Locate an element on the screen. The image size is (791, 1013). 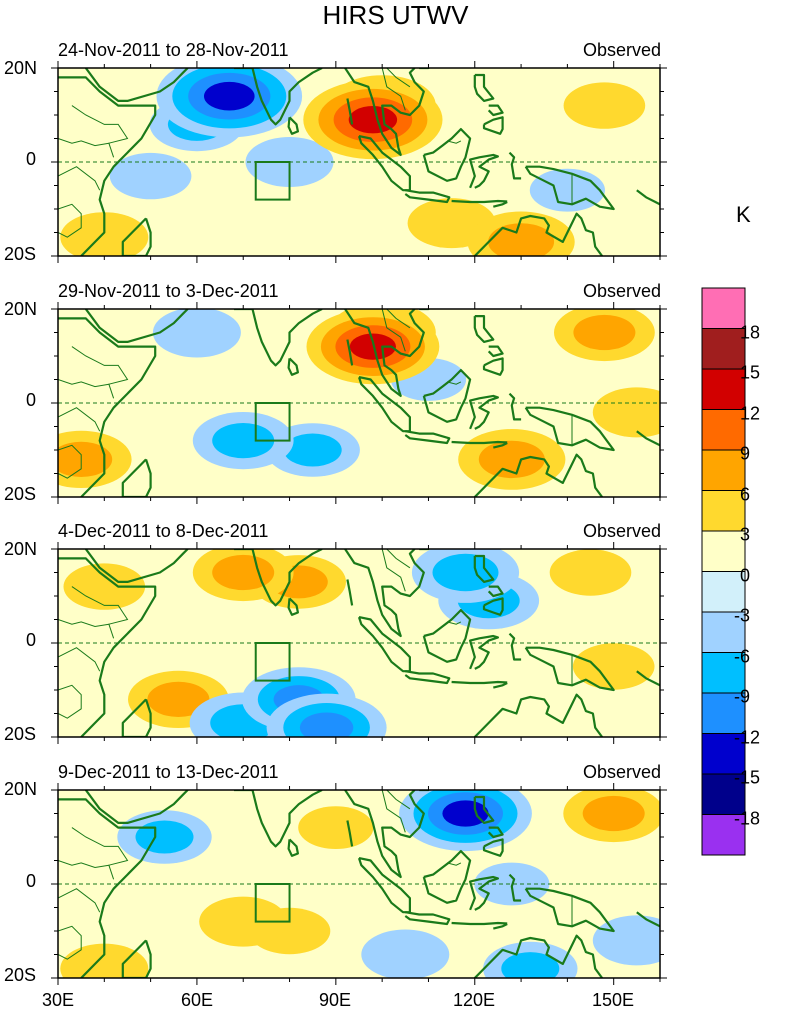
colorbar-label: -18 is located at coordinates (747, 818).